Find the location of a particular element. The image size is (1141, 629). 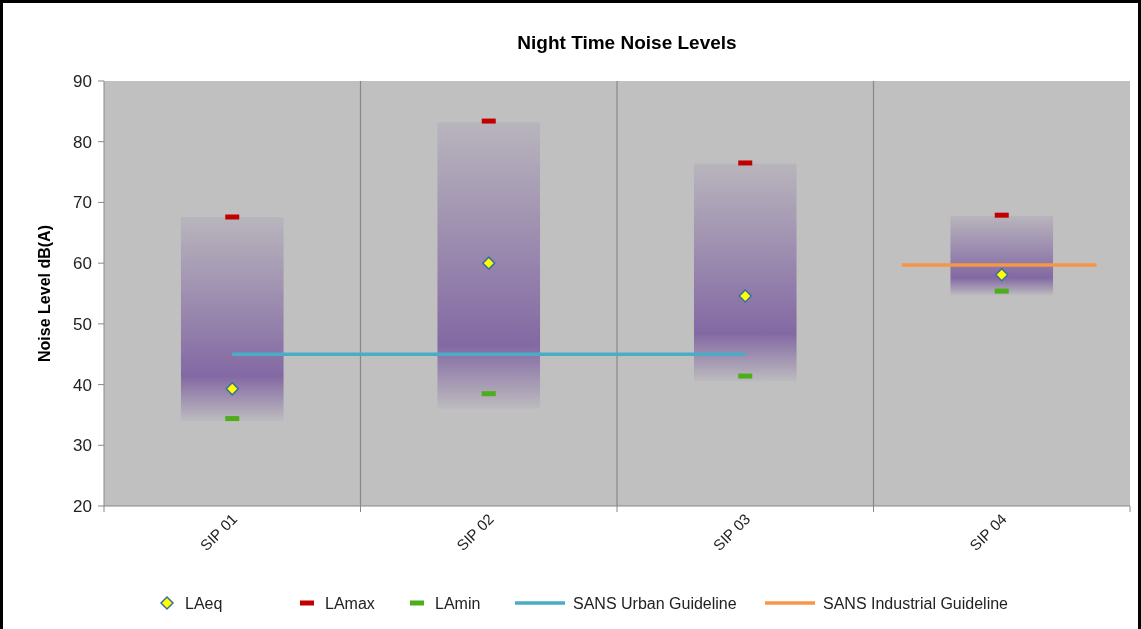

x-tick-label: SIP 03 is located at coordinates (731, 532).